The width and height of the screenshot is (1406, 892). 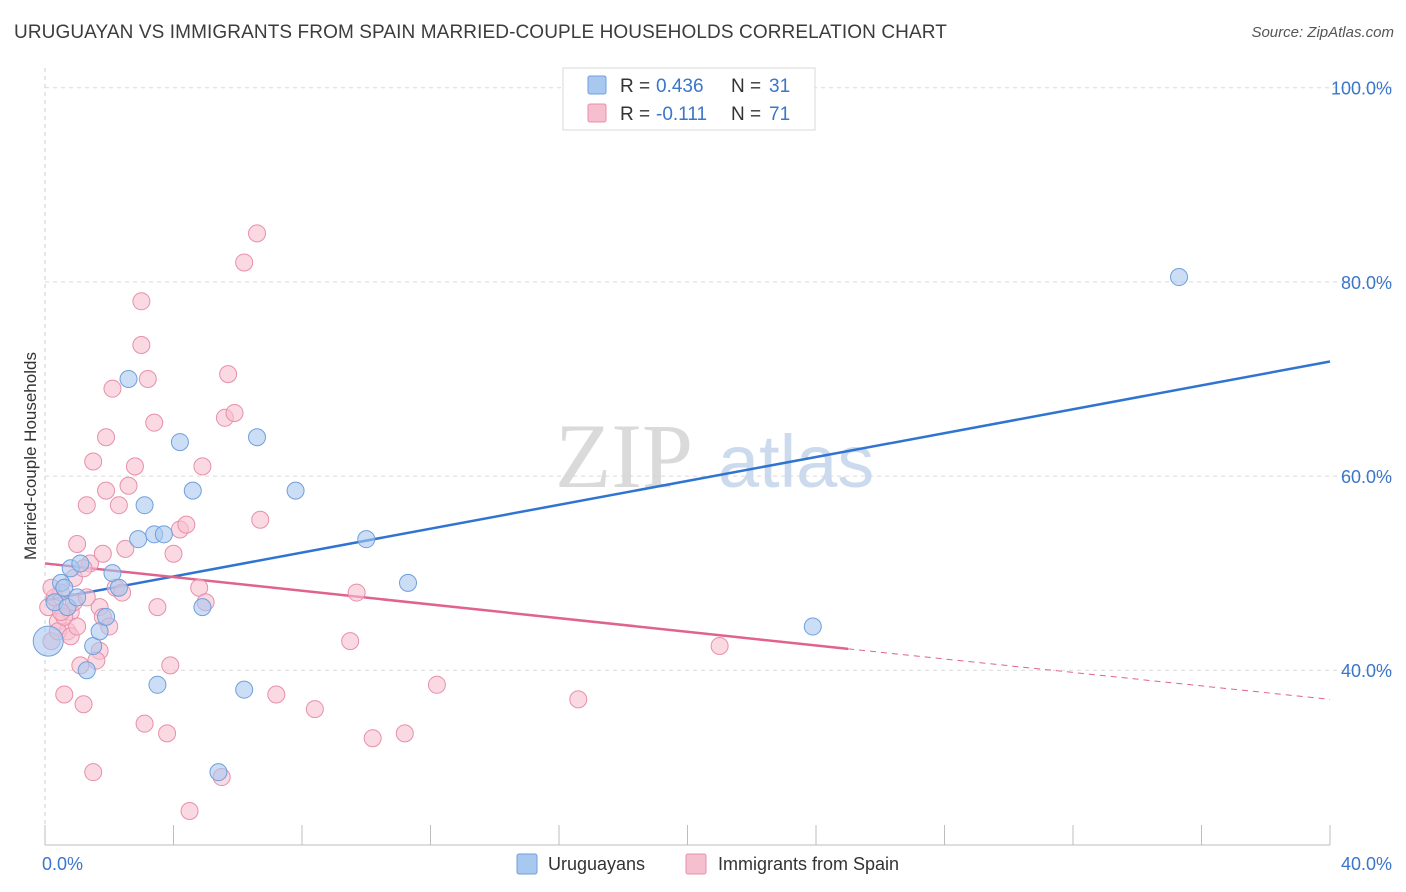 I want to click on legend-r-label-1: R =, so click(x=635, y=86).